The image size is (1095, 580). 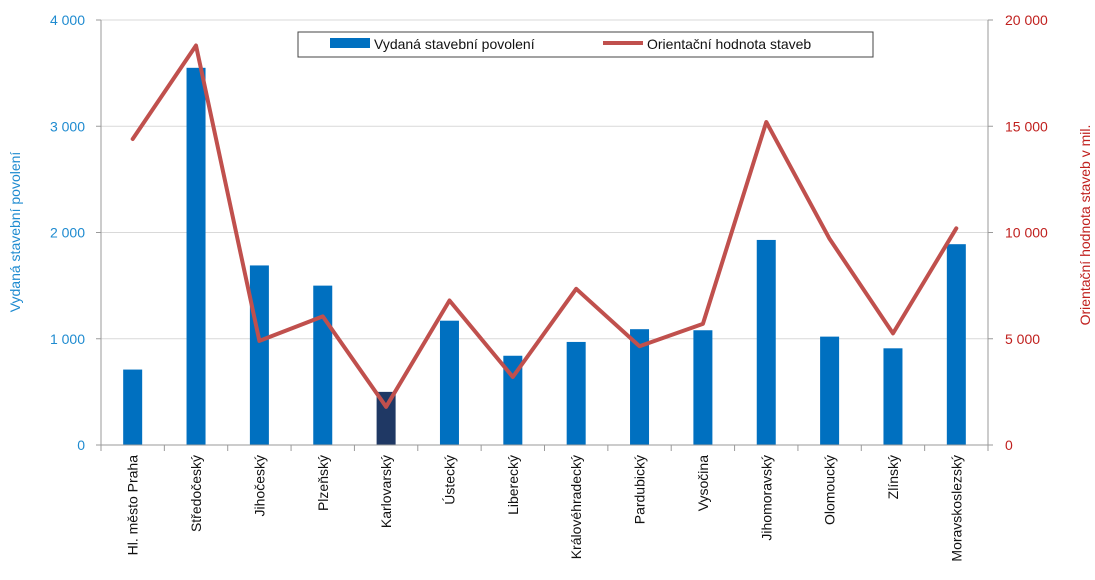 What do you see at coordinates (703, 483) in the screenshot?
I see `category-label: Vysočina` at bounding box center [703, 483].